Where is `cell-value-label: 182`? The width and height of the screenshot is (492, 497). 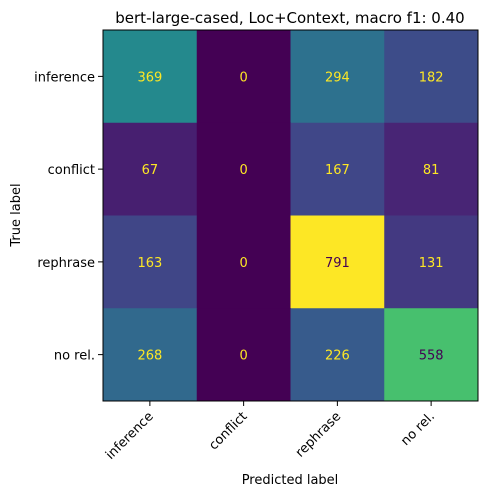 cell-value-label: 182 is located at coordinates (431, 77).